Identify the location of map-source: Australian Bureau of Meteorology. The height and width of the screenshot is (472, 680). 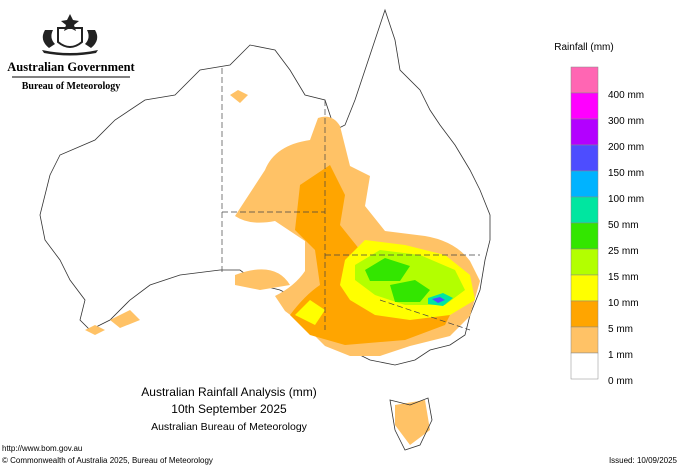
(229, 427).